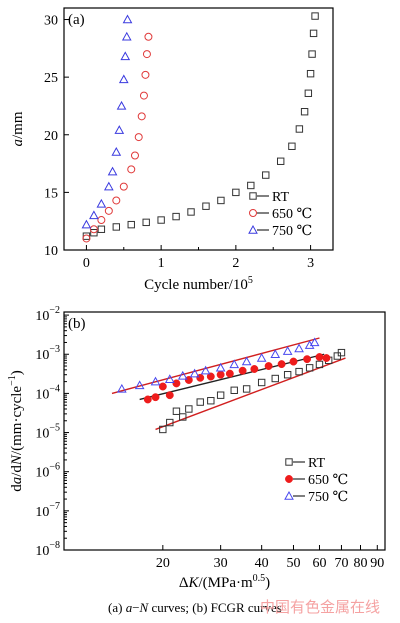 The height and width of the screenshot is (623, 400). What do you see at coordinates (319, 563) in the screenshot?
I see `panel-b-x-tick-label: 60` at bounding box center [319, 563].